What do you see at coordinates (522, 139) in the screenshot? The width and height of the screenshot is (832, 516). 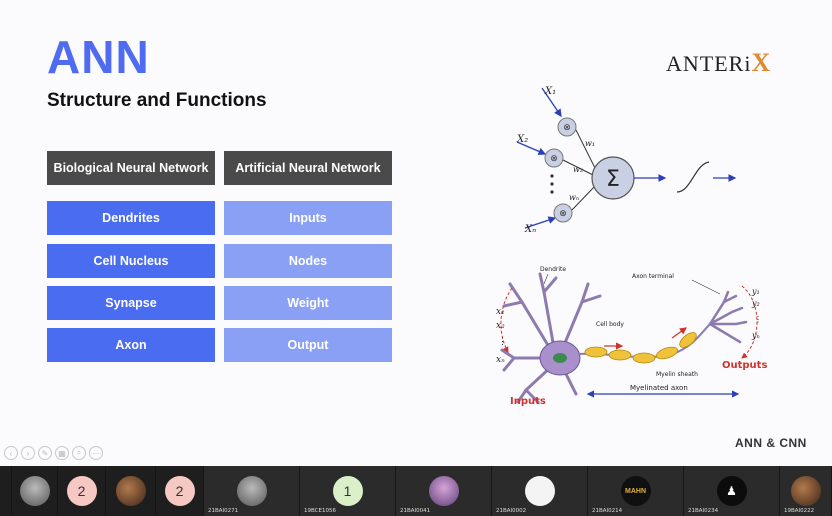 I see `input-label-2: X₂` at bounding box center [522, 139].